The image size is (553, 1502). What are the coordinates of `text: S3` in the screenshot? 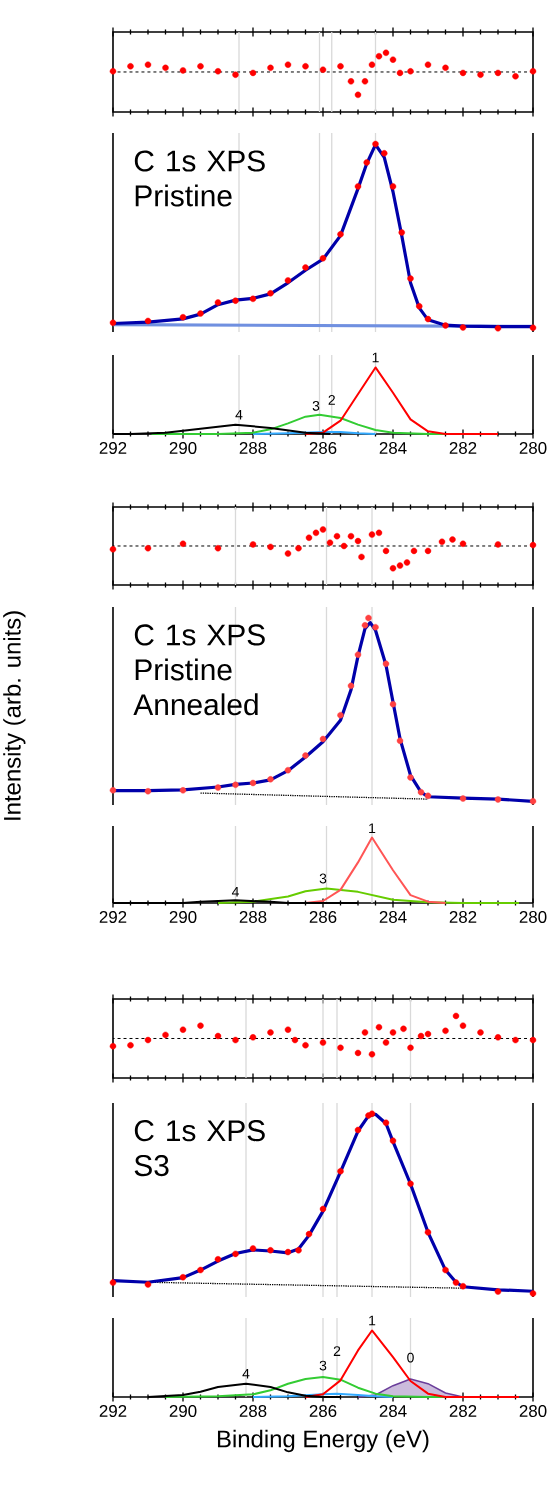 It's located at (151, 1165).